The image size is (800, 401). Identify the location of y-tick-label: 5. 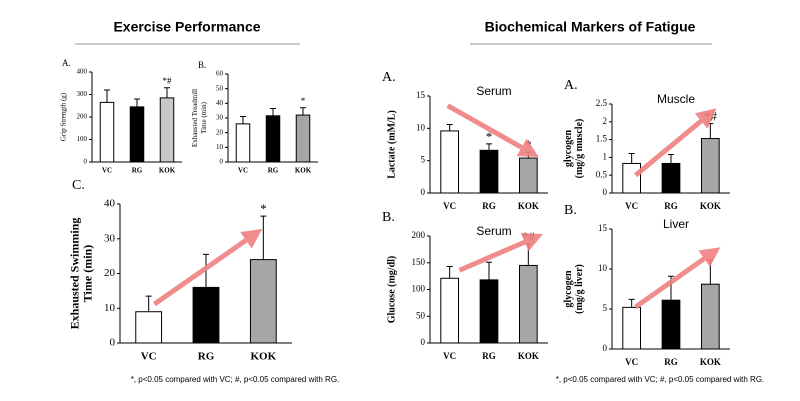
(423, 160).